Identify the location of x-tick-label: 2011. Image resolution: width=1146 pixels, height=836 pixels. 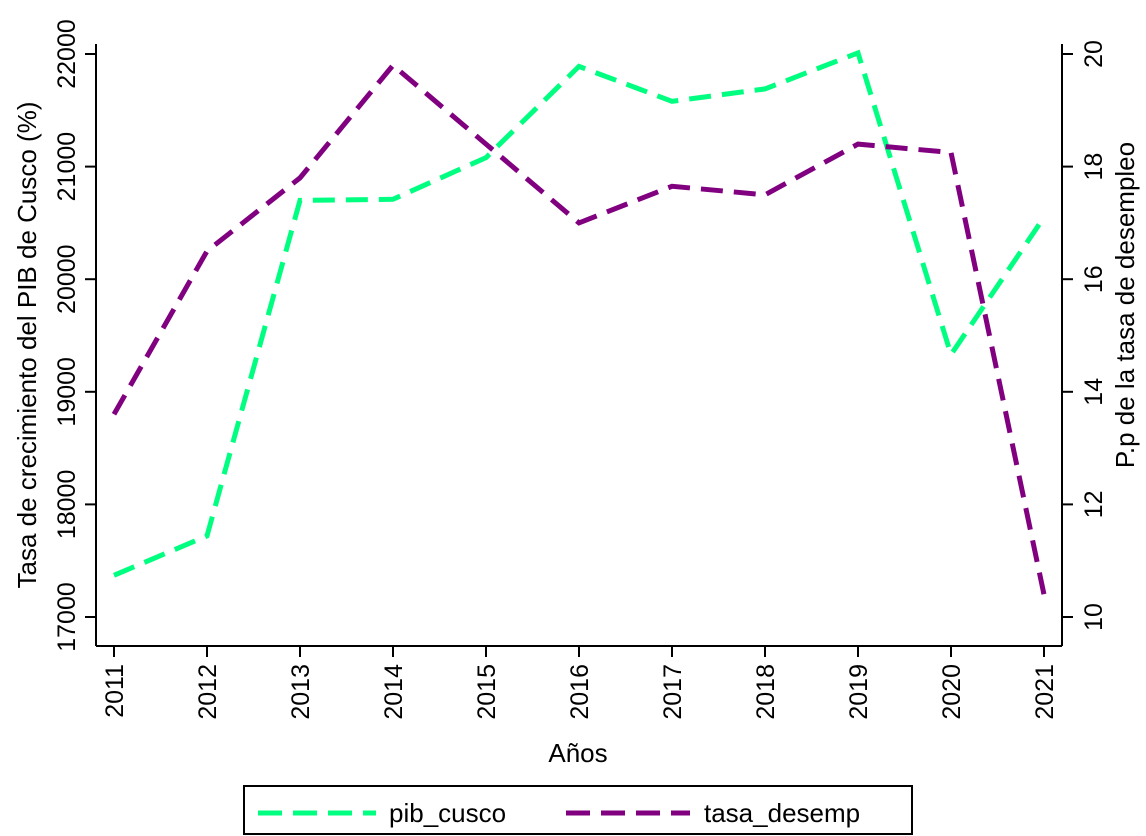
(115, 691).